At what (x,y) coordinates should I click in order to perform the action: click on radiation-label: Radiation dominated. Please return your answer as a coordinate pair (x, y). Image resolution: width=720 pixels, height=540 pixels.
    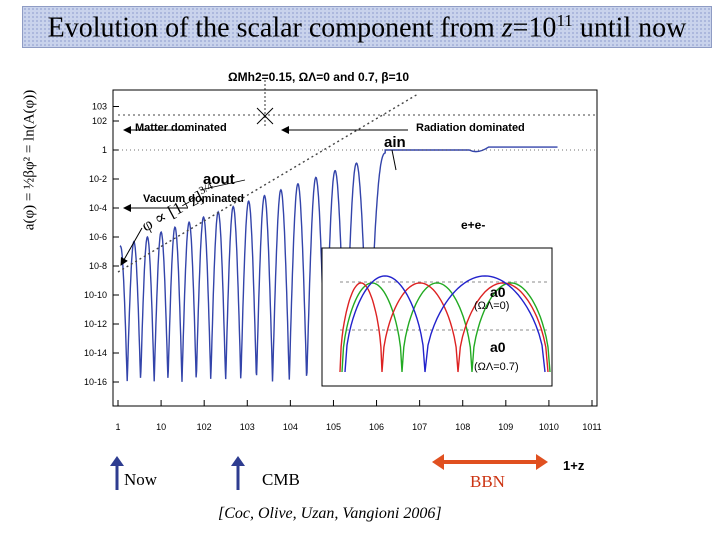
    Looking at the image, I should click on (470, 128).